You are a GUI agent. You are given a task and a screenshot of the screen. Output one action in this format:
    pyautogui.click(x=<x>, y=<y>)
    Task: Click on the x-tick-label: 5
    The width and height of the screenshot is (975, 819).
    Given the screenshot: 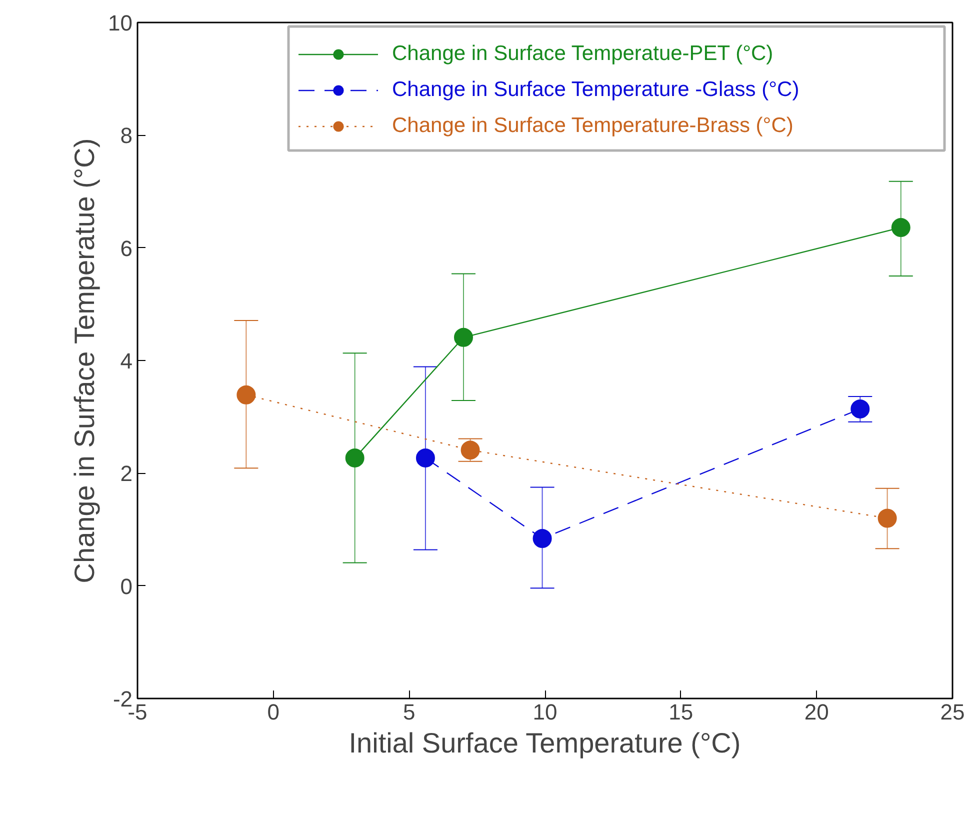 What is the action you would take?
    pyautogui.click(x=409, y=712)
    